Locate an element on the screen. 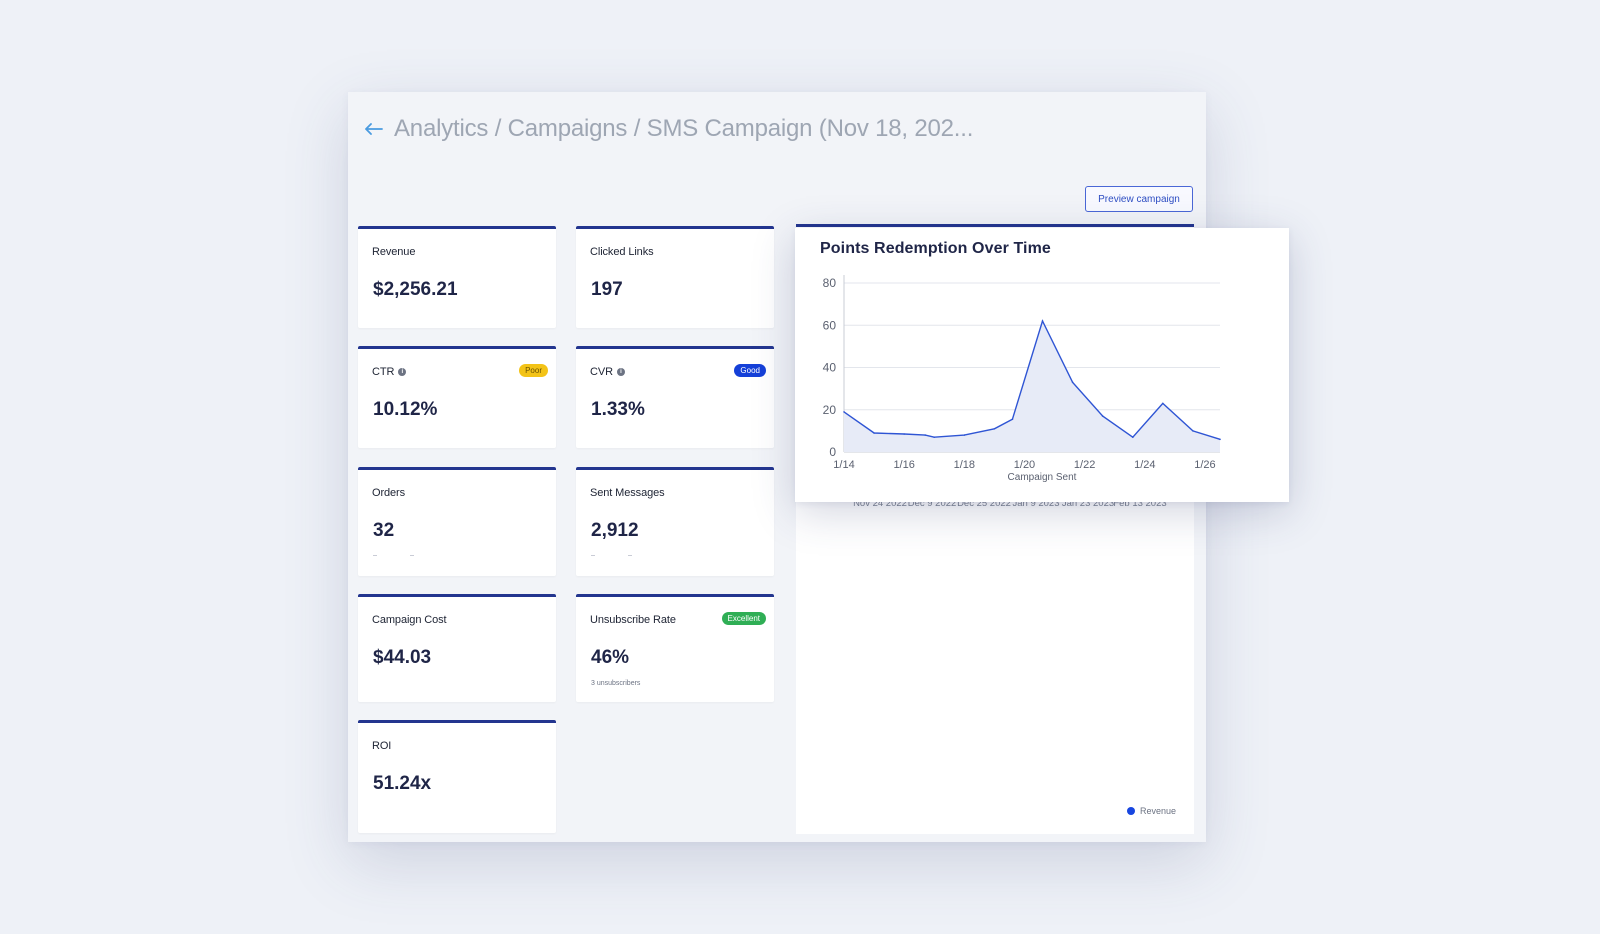 This screenshot has width=1600, height=934. preview-campaign-button: Preview campaign is located at coordinates (1139, 199).